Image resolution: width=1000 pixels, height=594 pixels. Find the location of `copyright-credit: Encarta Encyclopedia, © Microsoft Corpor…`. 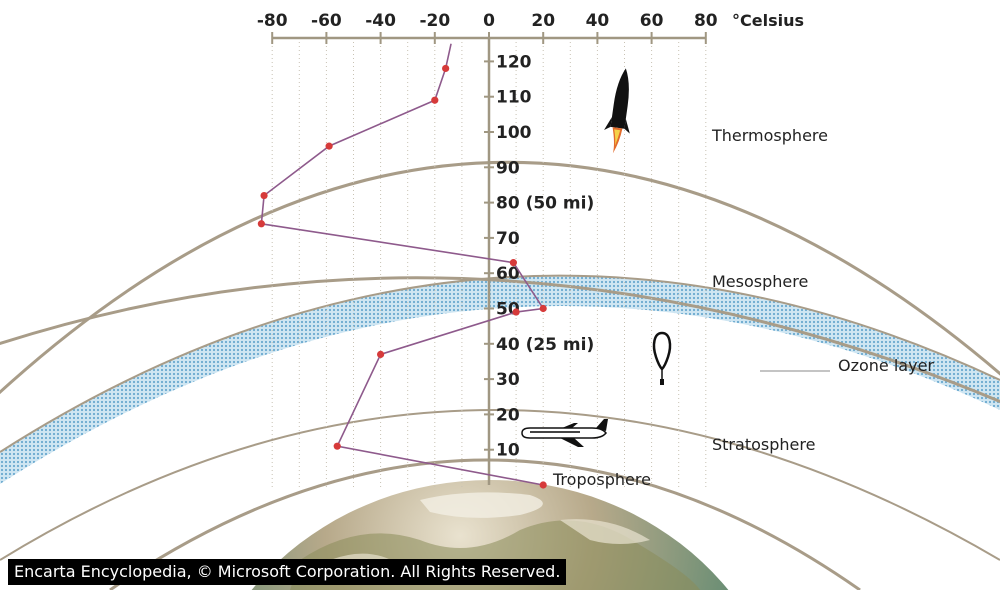

copyright-credit: Encarta Encyclopedia, © Microsoft Corpor… is located at coordinates (287, 572).